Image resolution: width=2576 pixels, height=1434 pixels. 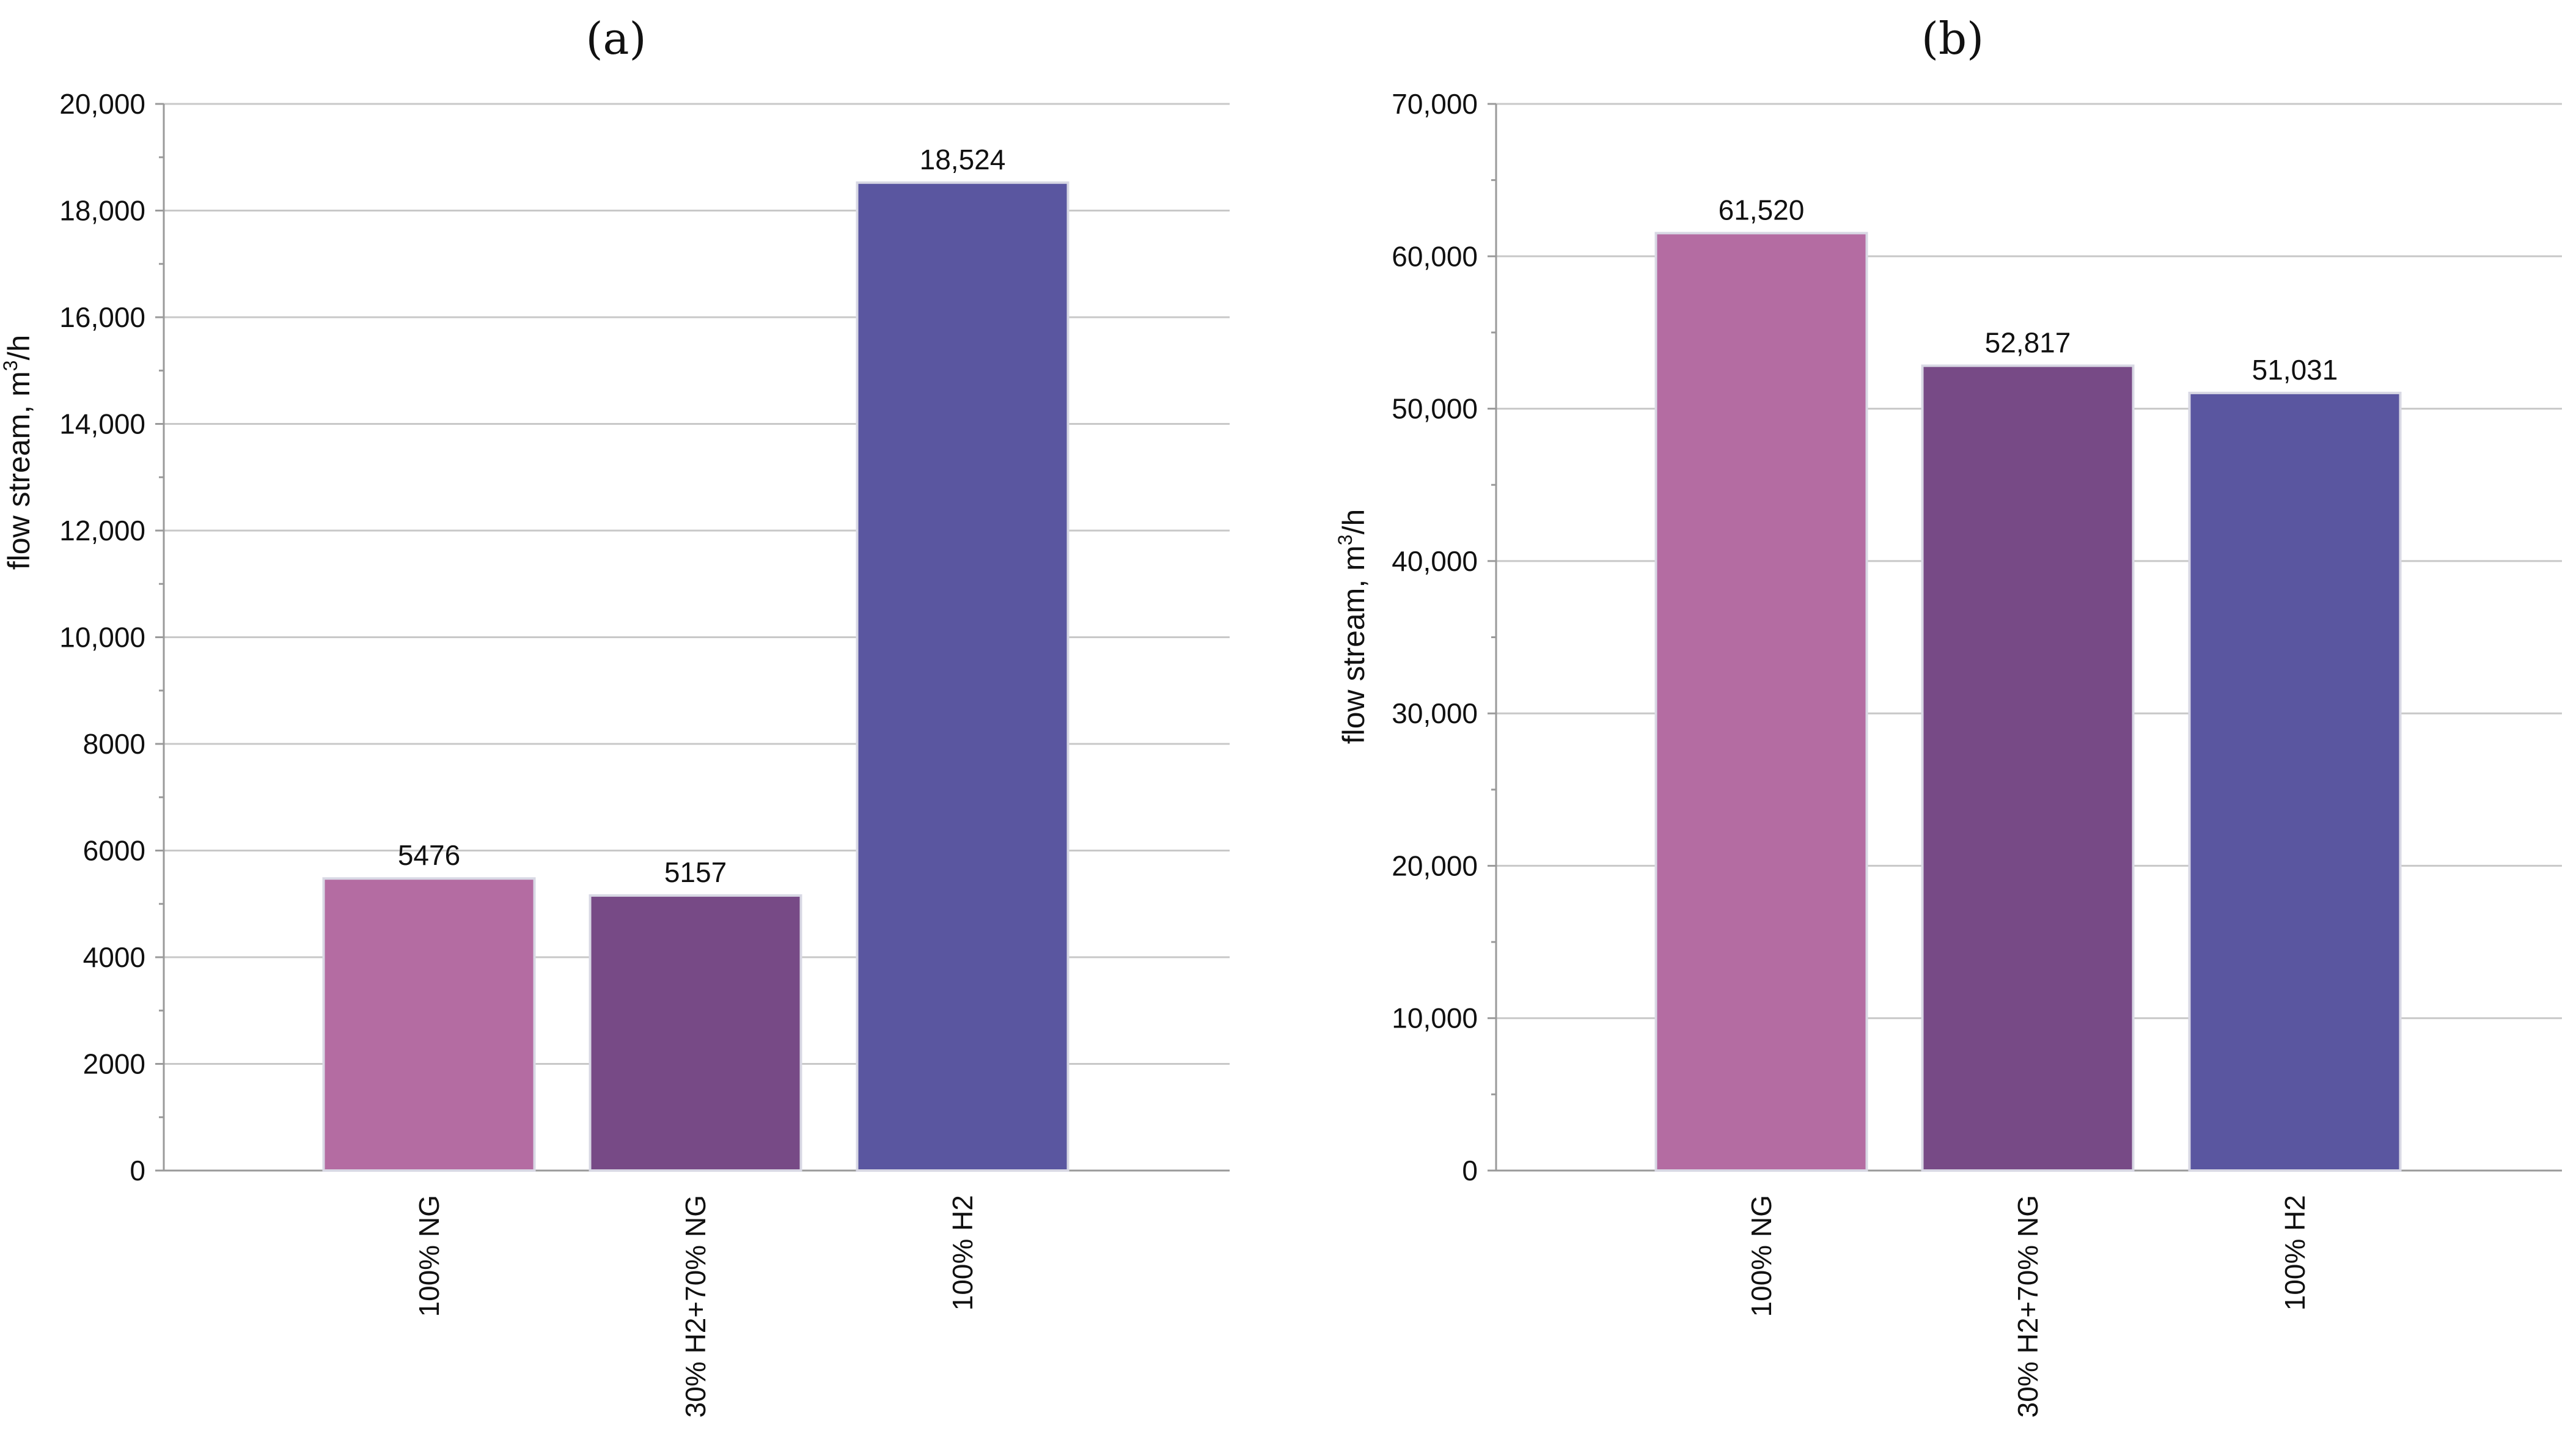 I want to click on bar-value-label: 61,520, so click(x=1762, y=210).